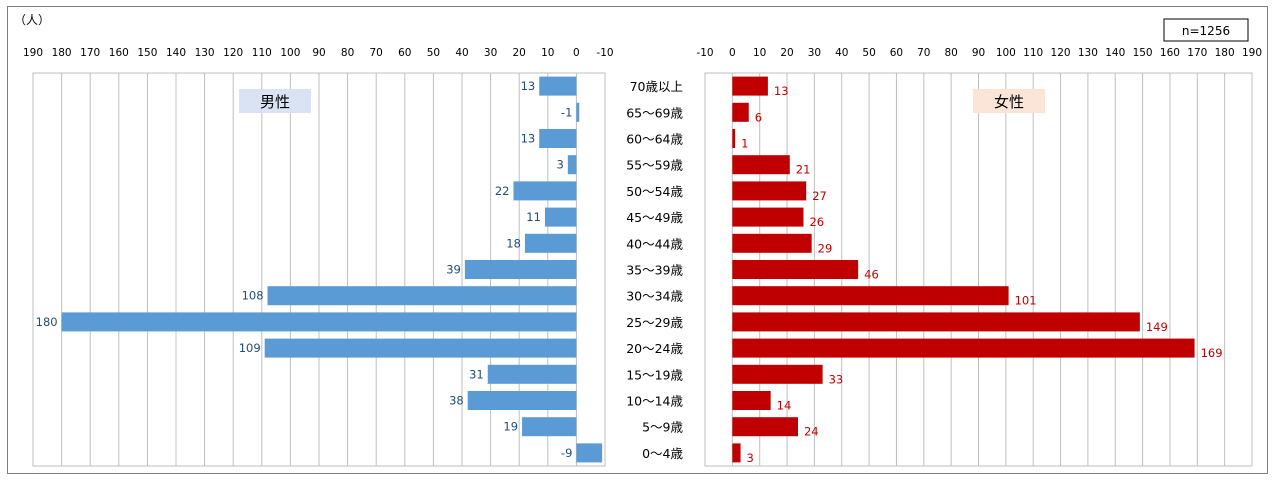  I want to click on age-category-label: 10〜14歳, so click(654, 401).